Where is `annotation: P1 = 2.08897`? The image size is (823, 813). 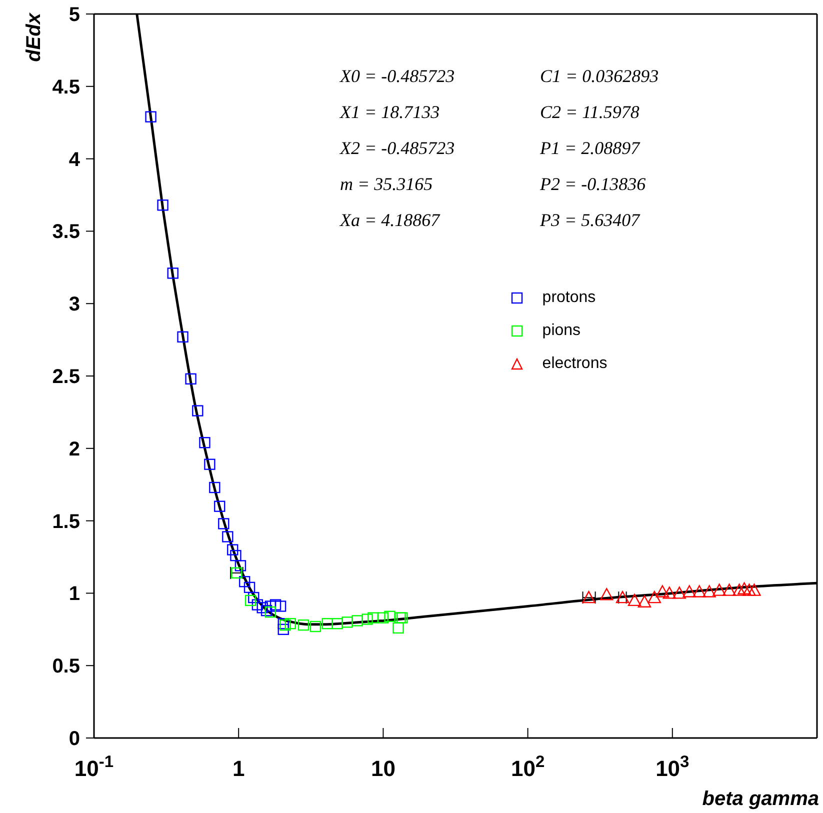 annotation: P1 = 2.08897 is located at coordinates (590, 148).